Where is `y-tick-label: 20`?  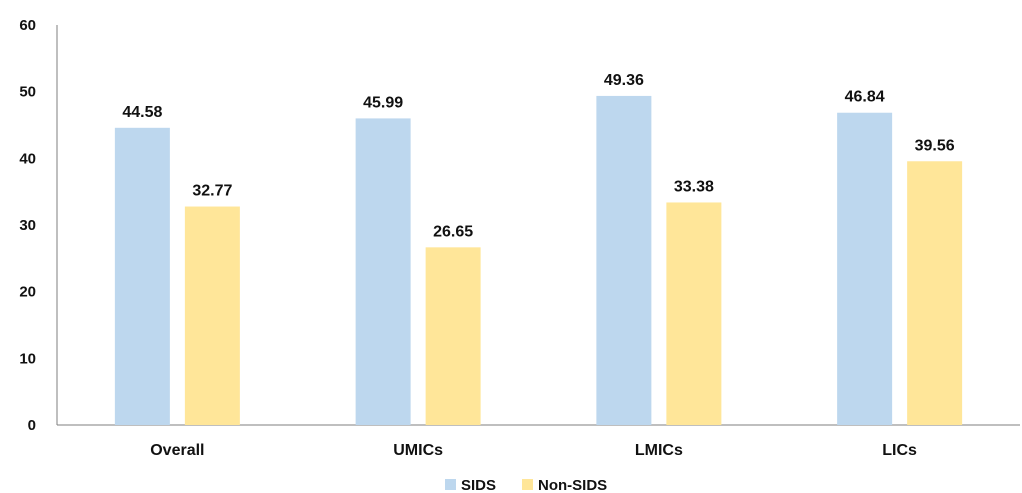 y-tick-label: 20 is located at coordinates (27, 292).